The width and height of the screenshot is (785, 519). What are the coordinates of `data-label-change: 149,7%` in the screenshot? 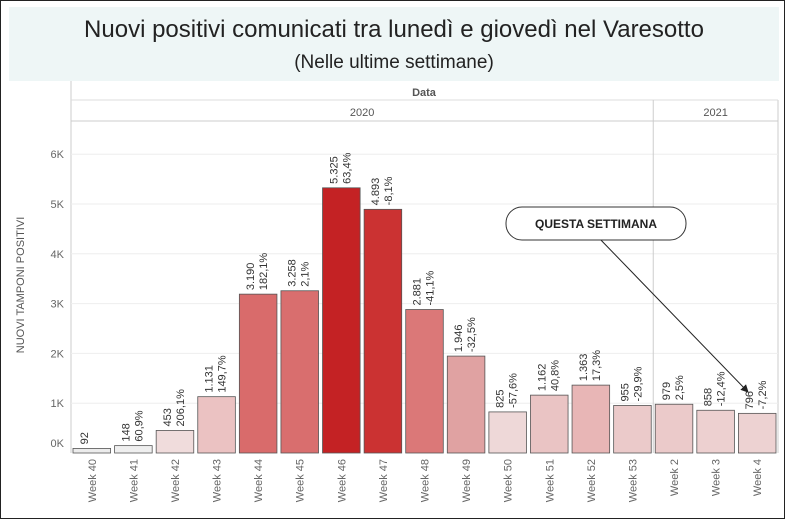 It's located at (223, 374).